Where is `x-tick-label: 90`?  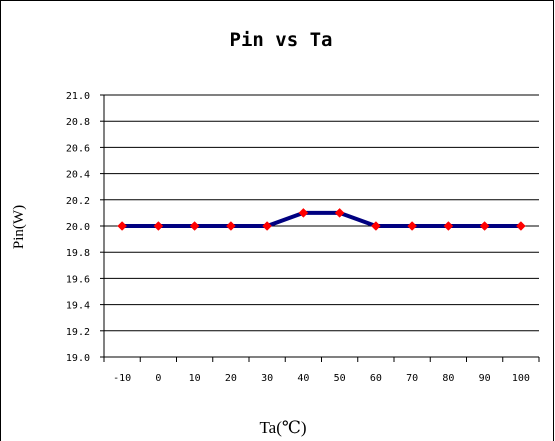
x-tick-label: 90 is located at coordinates (485, 378).